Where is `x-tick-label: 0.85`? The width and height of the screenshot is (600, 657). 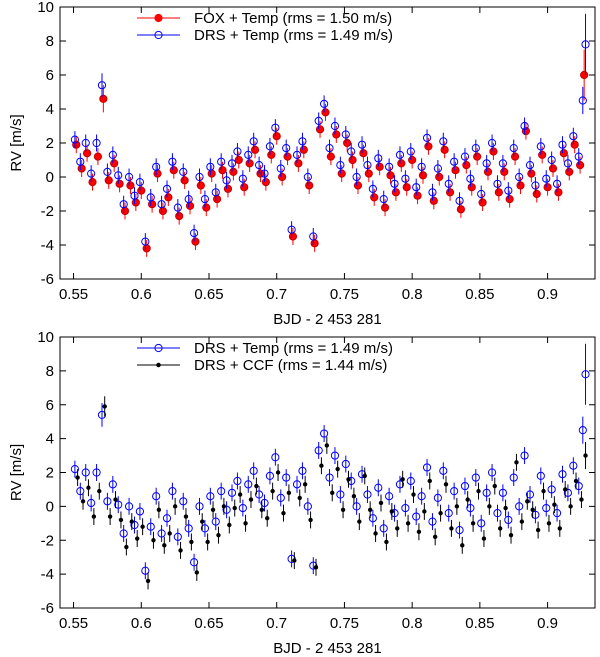 x-tick-label: 0.85 is located at coordinates (479, 294).